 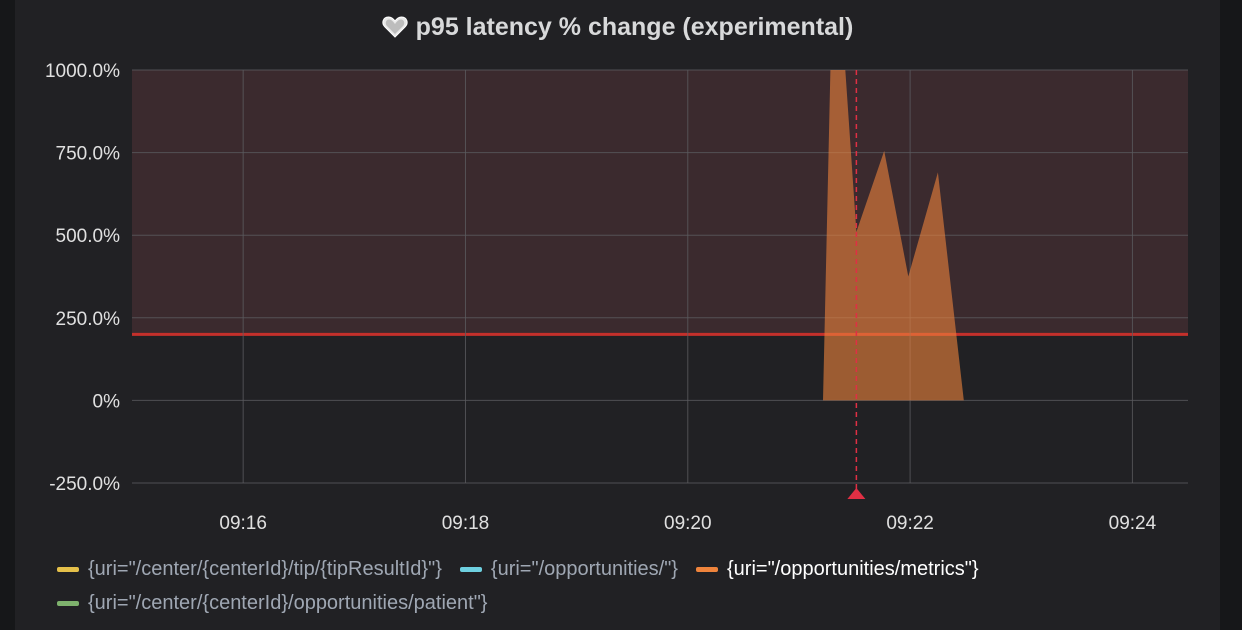 What do you see at coordinates (634, 26) in the screenshot?
I see `panel-title: p95 latency % change (experimental)` at bounding box center [634, 26].